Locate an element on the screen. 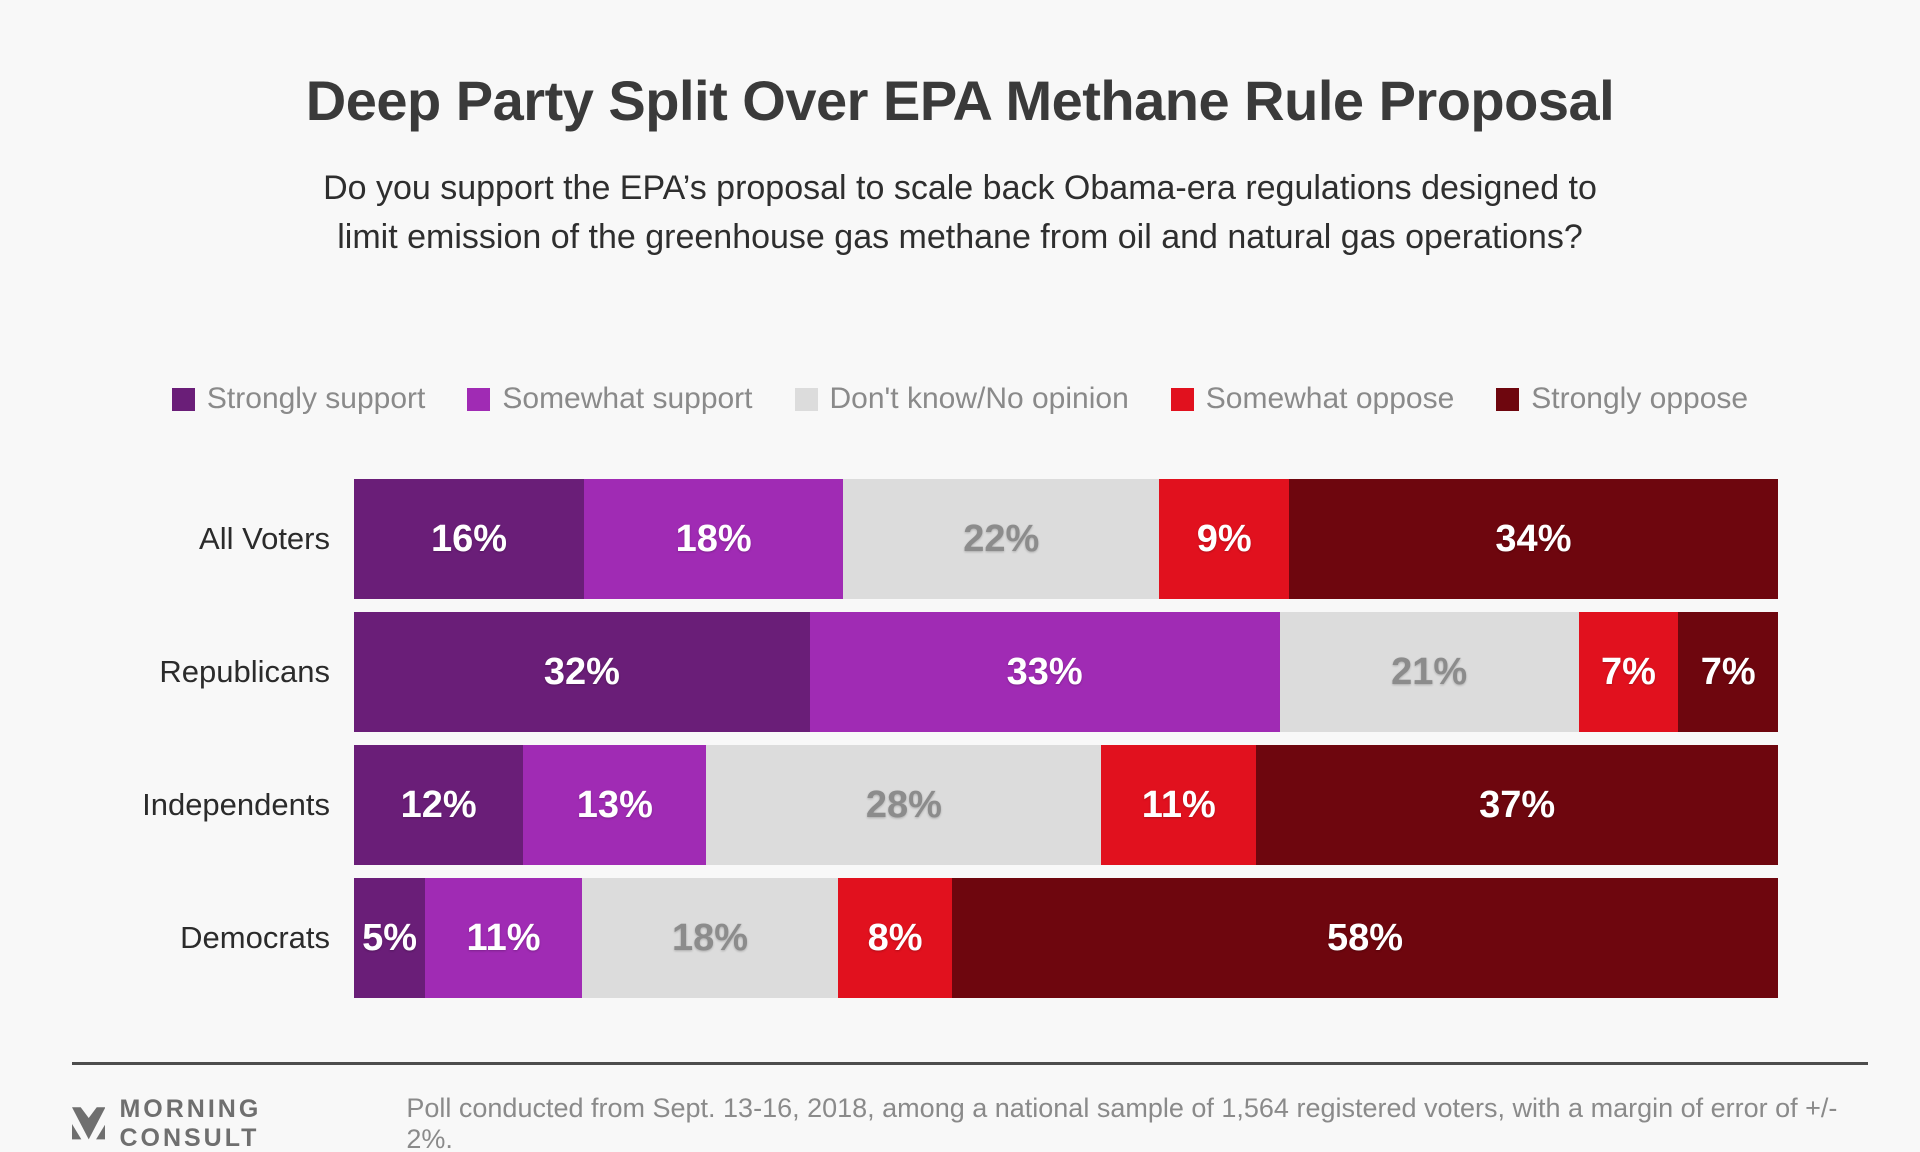 This screenshot has height=1152, width=1920. bar-segment: 8% is located at coordinates (895, 938).